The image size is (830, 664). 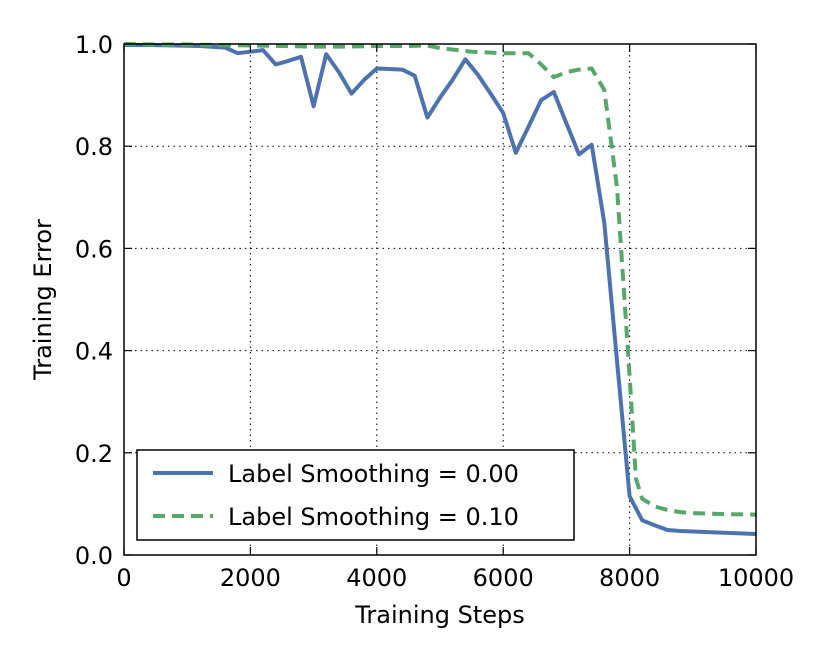 I want to click on y-tick-label-3: 0.6, so click(x=94, y=249).